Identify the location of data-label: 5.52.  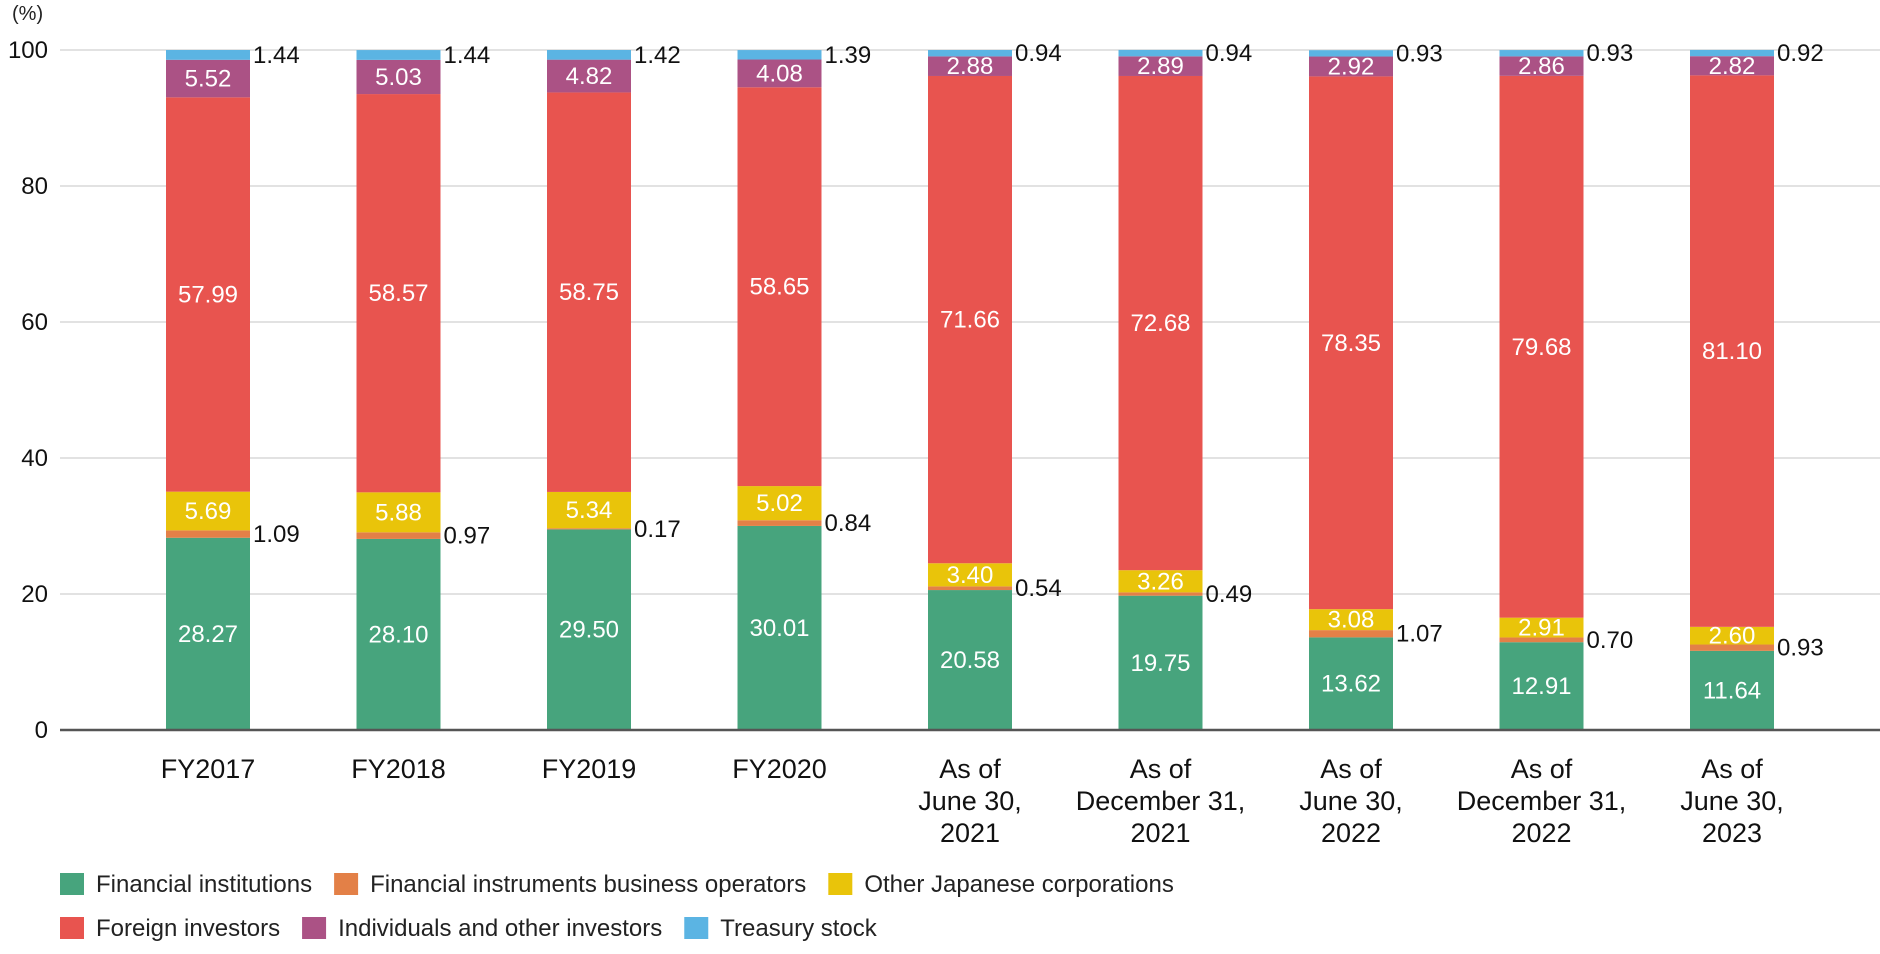
(208, 79).